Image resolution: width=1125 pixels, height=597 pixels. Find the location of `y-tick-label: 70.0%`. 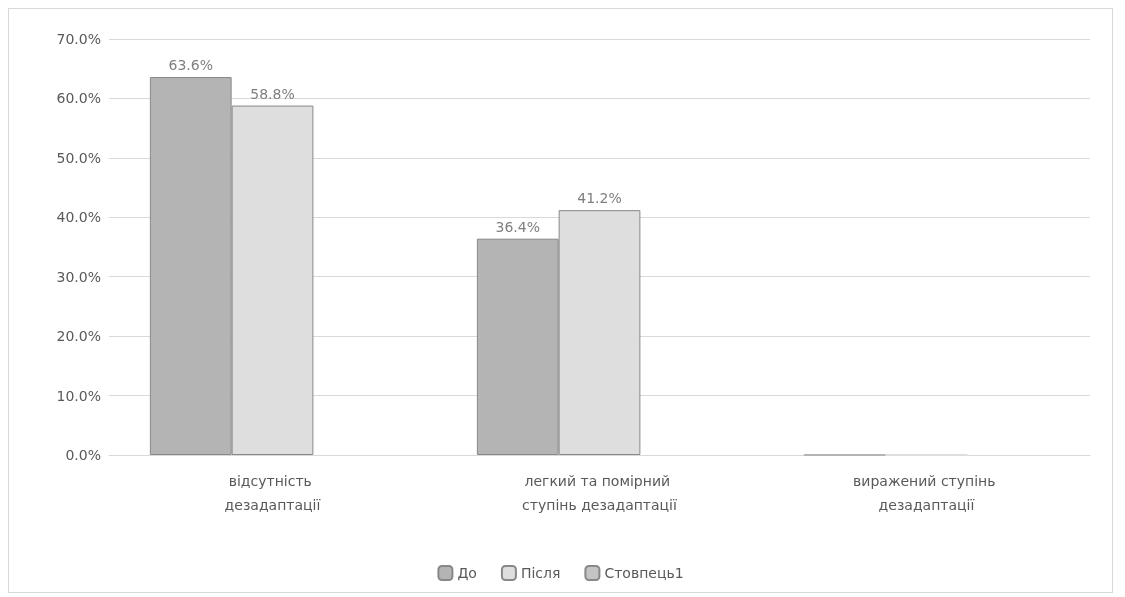

y-tick-label: 70.0% is located at coordinates (78, 39).